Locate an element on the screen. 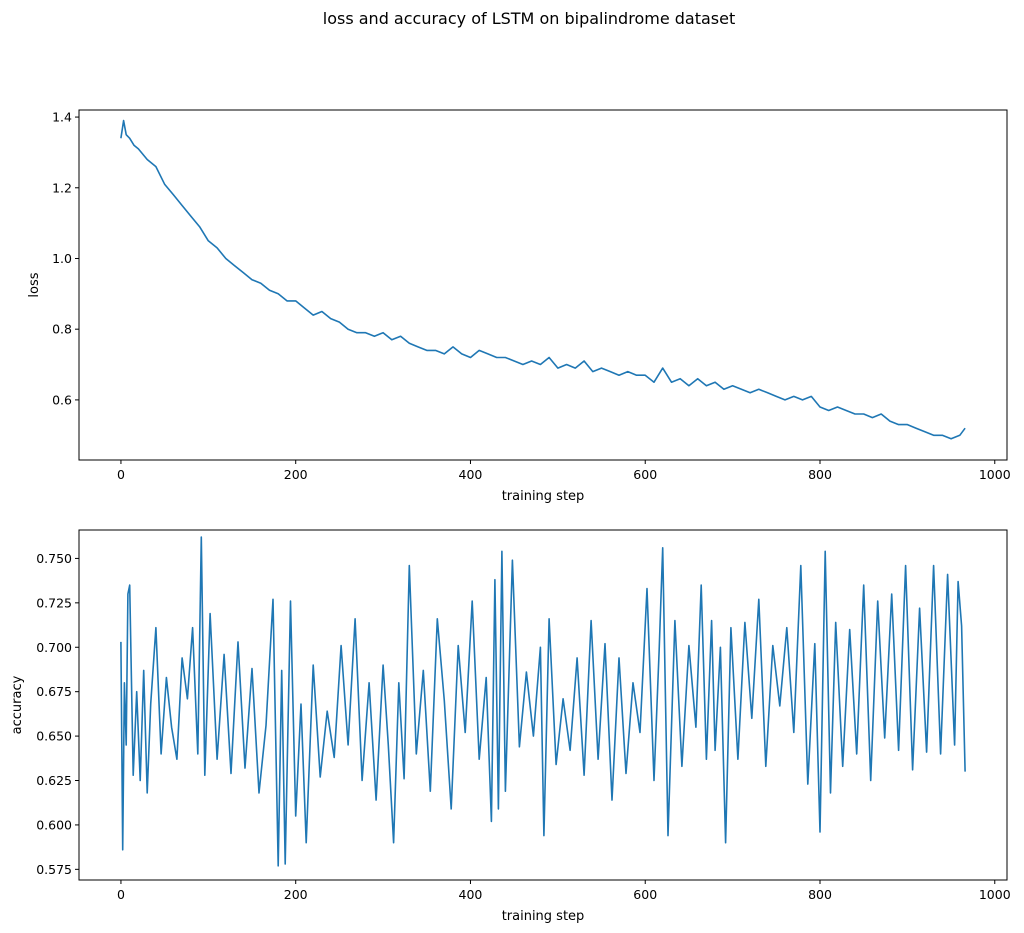  loss-x-tick-label: 200 is located at coordinates (296, 474).